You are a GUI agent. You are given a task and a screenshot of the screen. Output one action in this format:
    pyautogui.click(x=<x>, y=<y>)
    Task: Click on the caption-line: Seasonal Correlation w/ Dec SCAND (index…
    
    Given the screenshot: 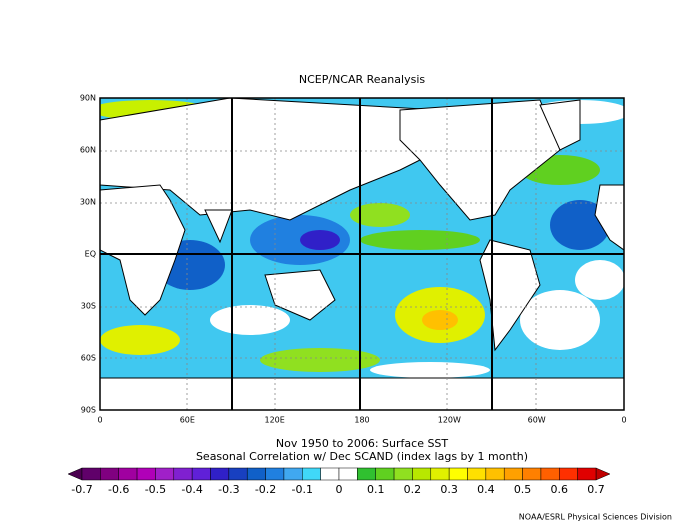 What is the action you would take?
    pyautogui.click(x=362, y=456)
    